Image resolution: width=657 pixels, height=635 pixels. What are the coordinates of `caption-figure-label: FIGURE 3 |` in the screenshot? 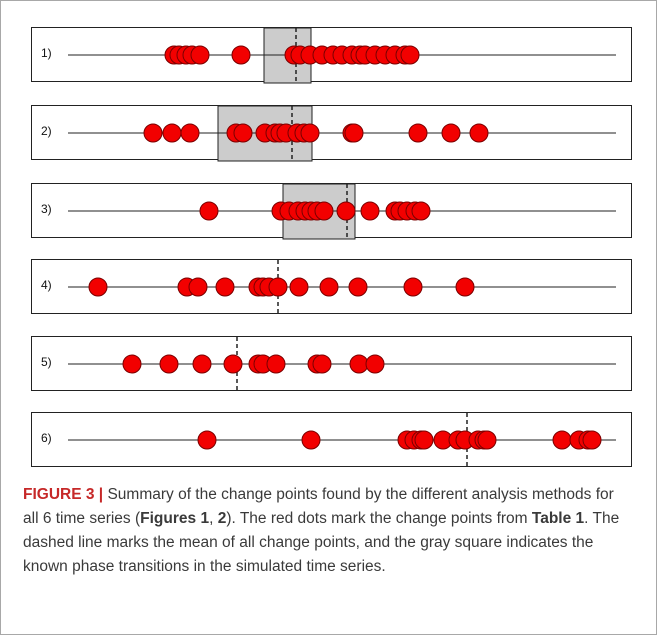 It's located at (63, 494).